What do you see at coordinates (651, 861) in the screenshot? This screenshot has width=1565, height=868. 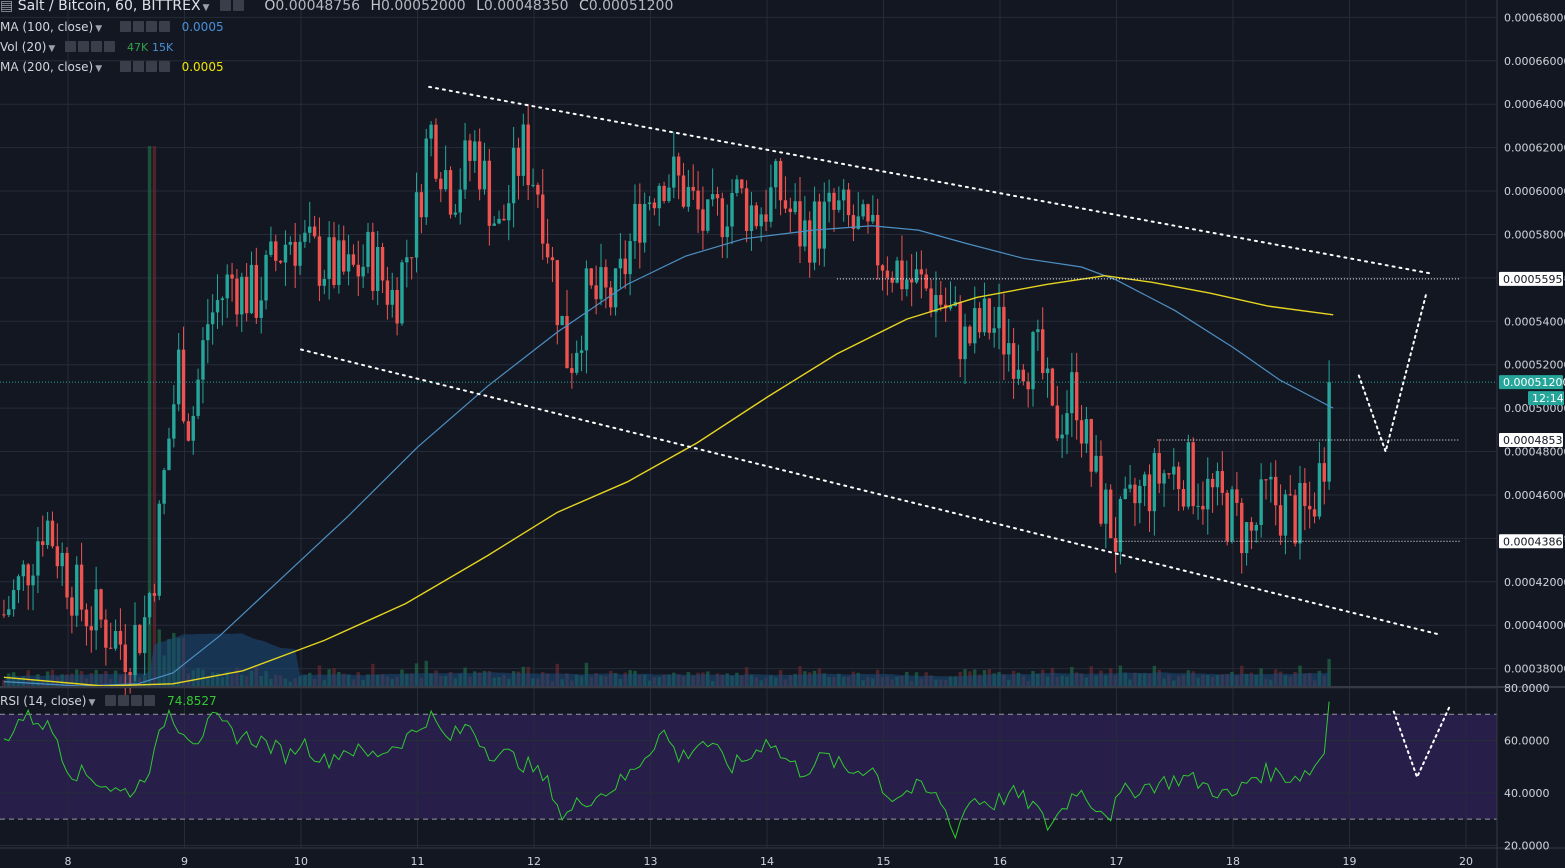 I see `time-tick-label: 13` at bounding box center [651, 861].